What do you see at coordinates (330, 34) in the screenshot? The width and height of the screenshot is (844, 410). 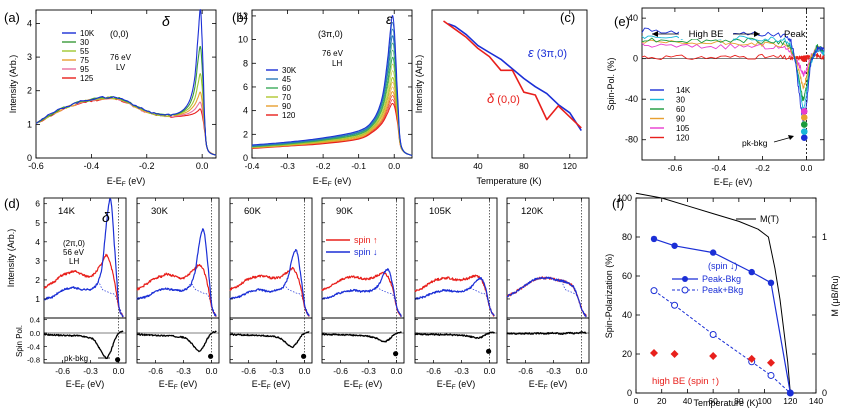 I see `panel-title: (3π,0)` at bounding box center [330, 34].